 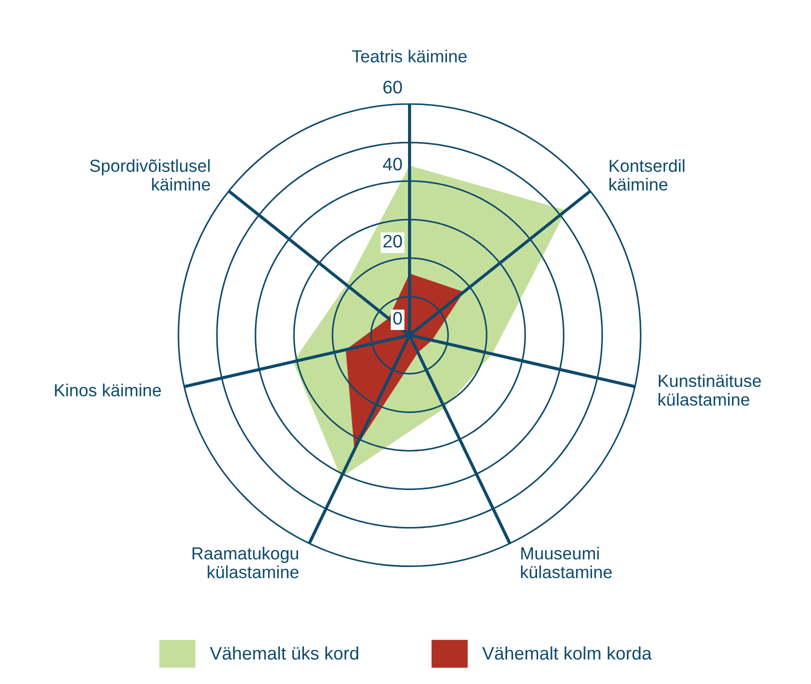 I want to click on spoke-label: Kontserdil käimine, so click(x=647, y=175).